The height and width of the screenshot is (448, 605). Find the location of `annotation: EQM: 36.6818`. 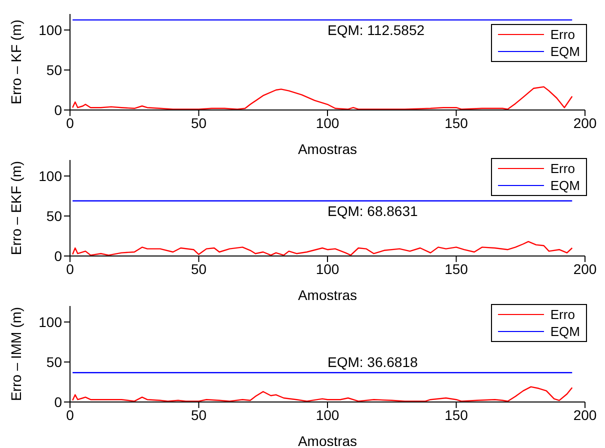

annotation: EQM: 36.6818 is located at coordinates (373, 362).